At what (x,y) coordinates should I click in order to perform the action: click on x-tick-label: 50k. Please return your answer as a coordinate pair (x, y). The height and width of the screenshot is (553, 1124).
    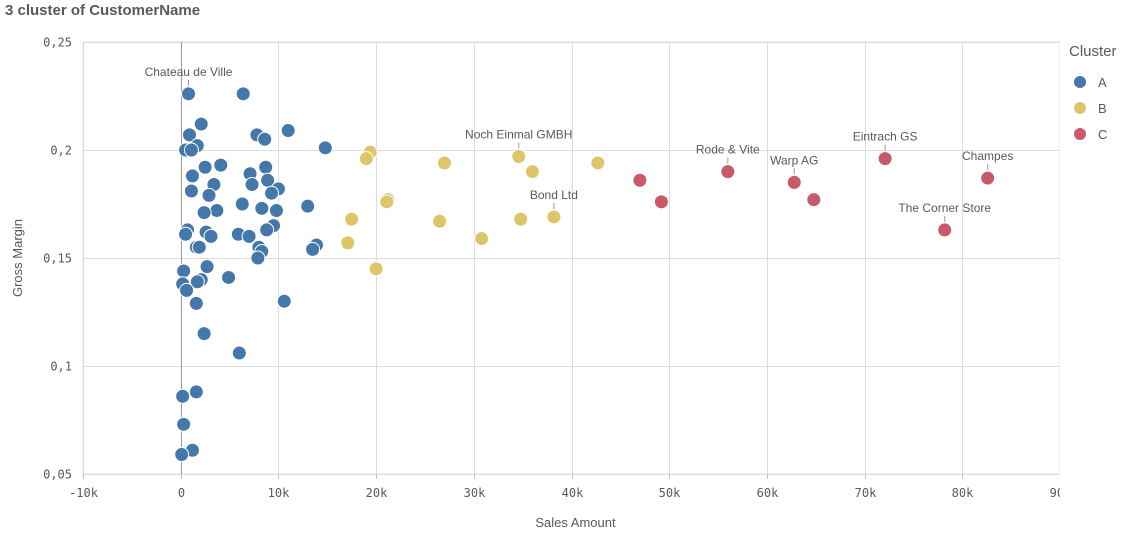
    Looking at the image, I should click on (670, 493).